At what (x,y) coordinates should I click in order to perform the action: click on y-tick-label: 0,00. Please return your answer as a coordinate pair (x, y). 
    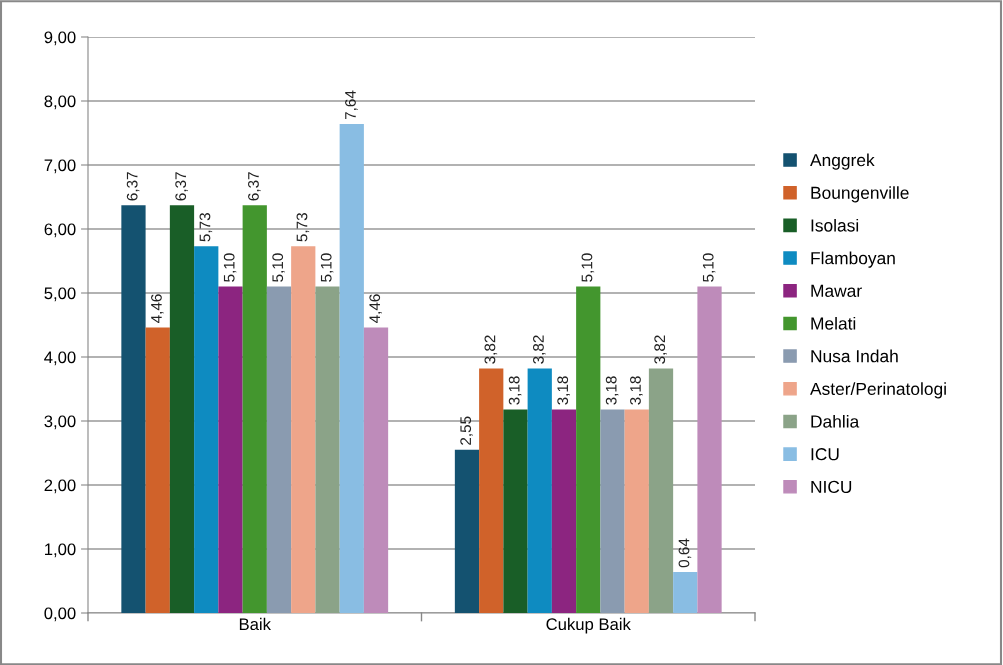
    Looking at the image, I should click on (60, 614).